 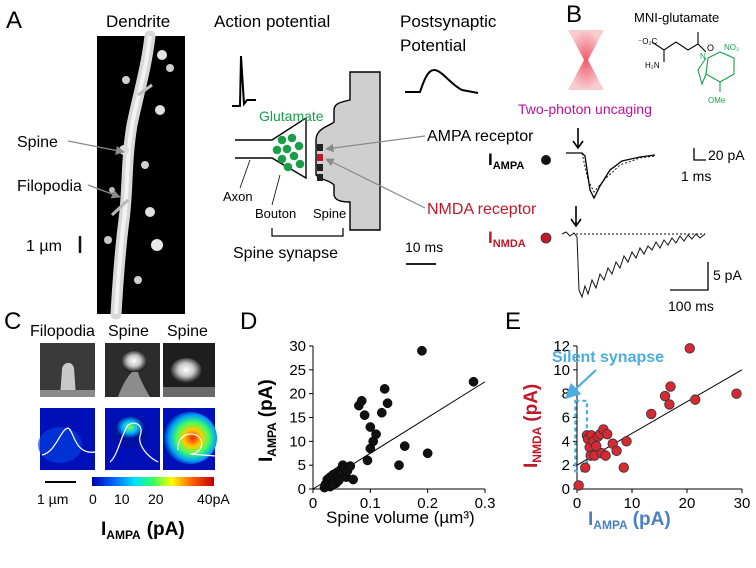 I want to click on e-ylabel-unit: (pA), so click(x=531, y=403).